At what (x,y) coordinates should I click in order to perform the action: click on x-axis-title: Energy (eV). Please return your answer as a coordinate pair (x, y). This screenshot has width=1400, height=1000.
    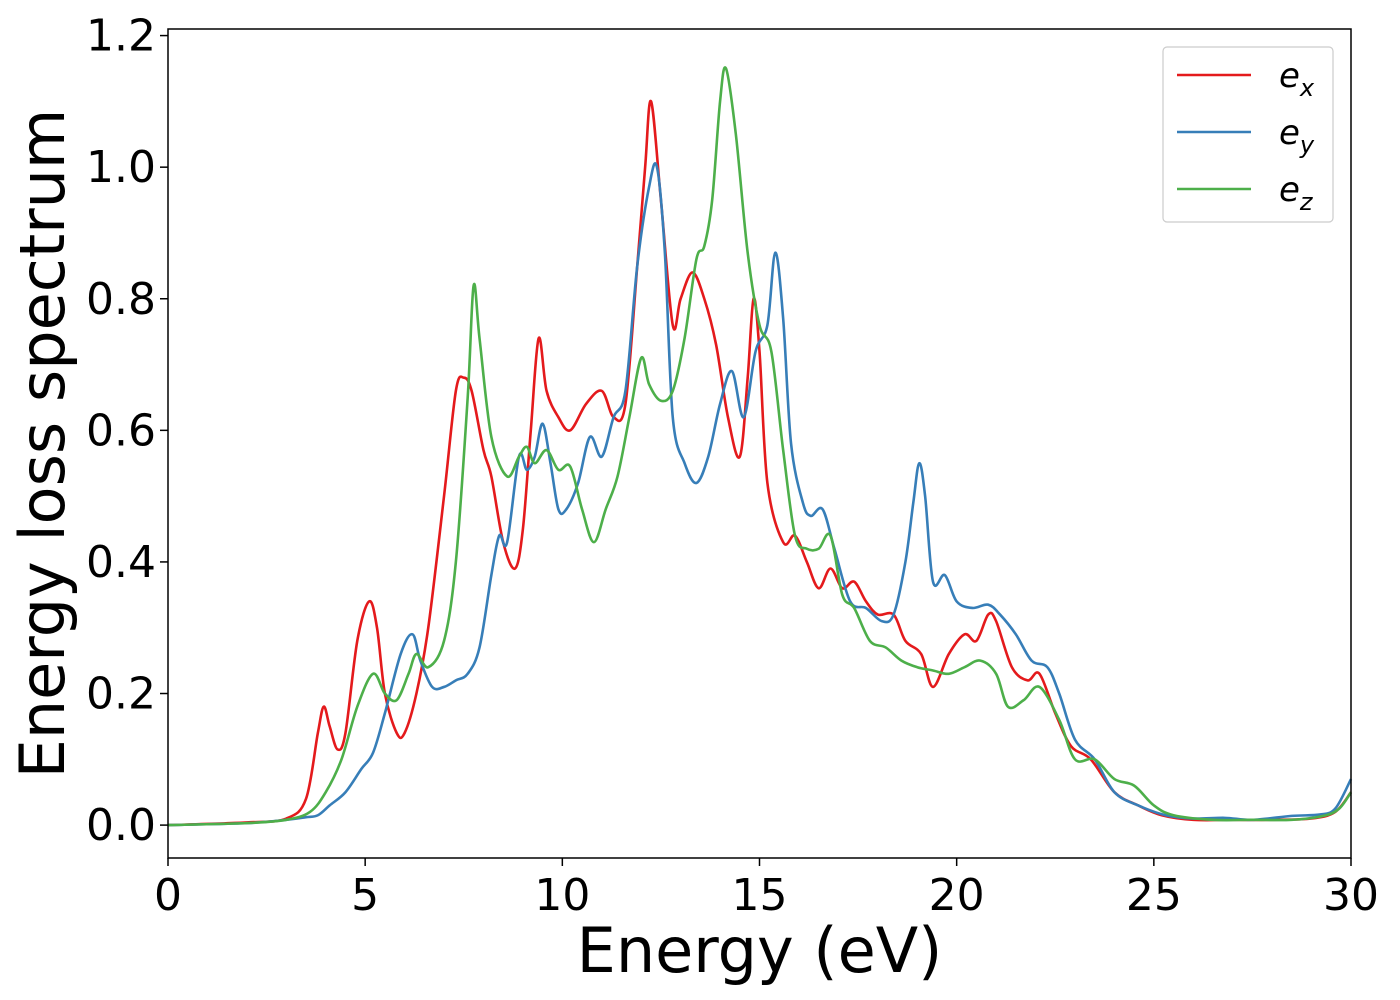
    Looking at the image, I should click on (760, 950).